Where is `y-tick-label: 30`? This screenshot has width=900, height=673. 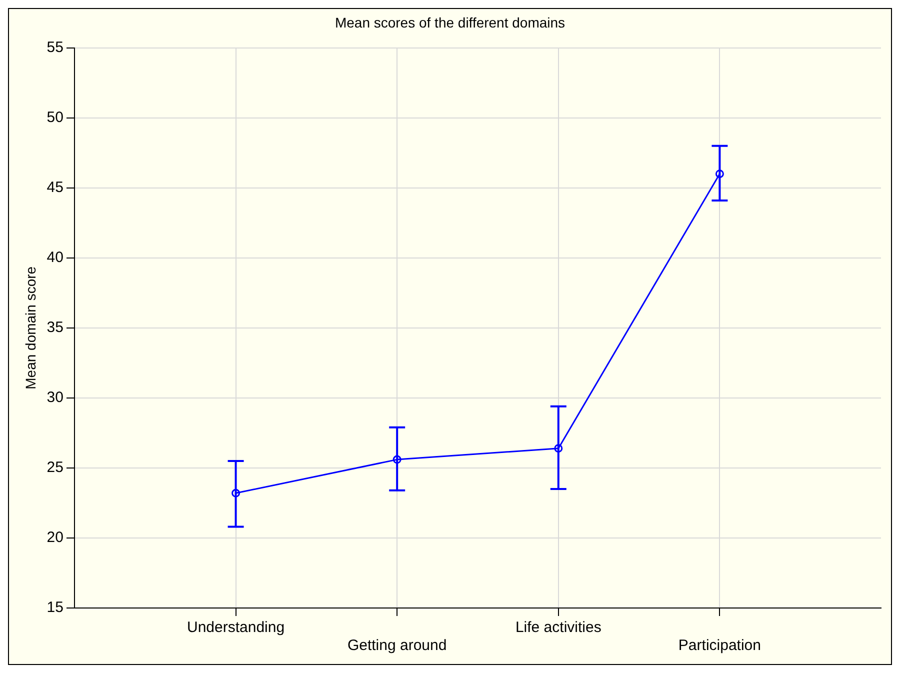
y-tick-label: 30 is located at coordinates (55, 397).